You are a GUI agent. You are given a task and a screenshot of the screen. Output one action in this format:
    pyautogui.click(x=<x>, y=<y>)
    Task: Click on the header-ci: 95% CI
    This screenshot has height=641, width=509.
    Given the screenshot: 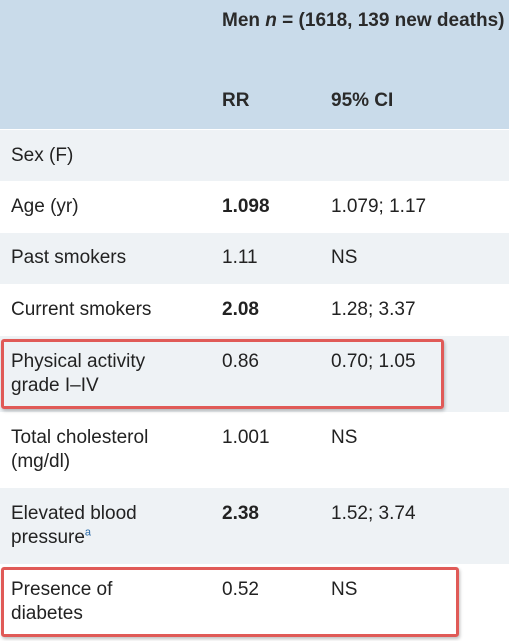 What is the action you would take?
    pyautogui.click(x=362, y=100)
    